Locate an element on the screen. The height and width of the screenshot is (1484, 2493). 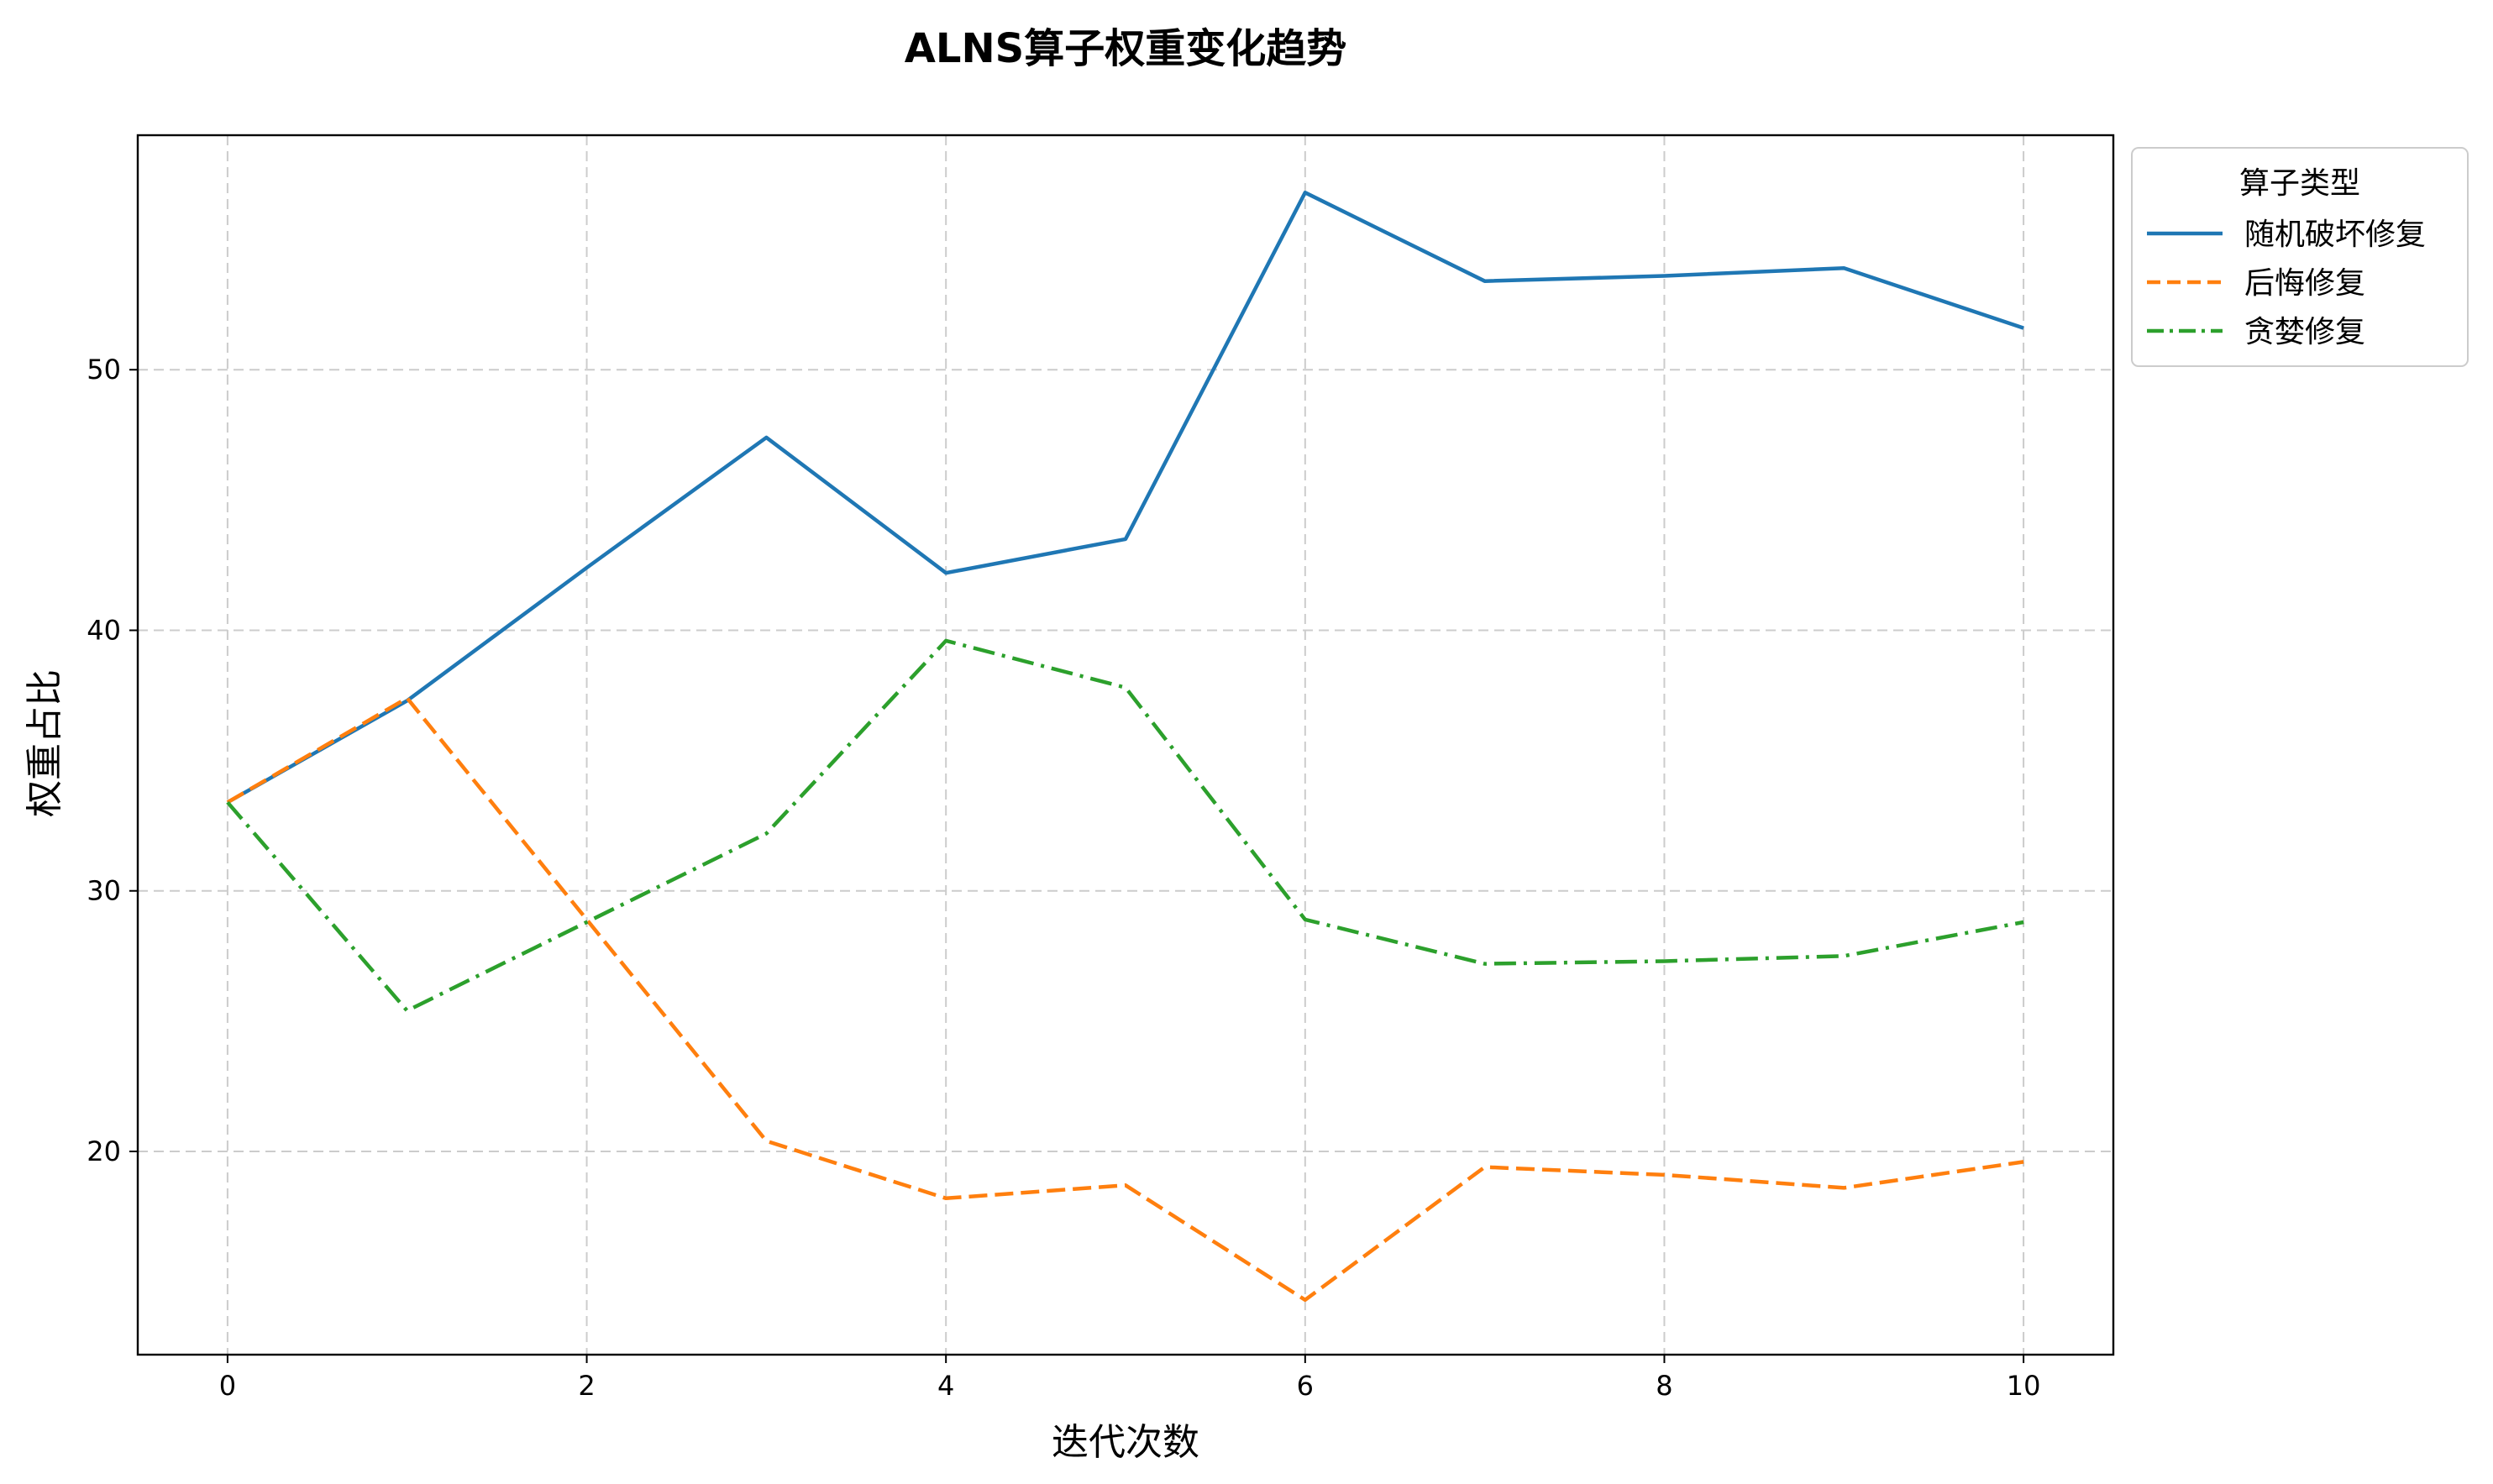
x-tick-label: 2 is located at coordinates (586, 1386).